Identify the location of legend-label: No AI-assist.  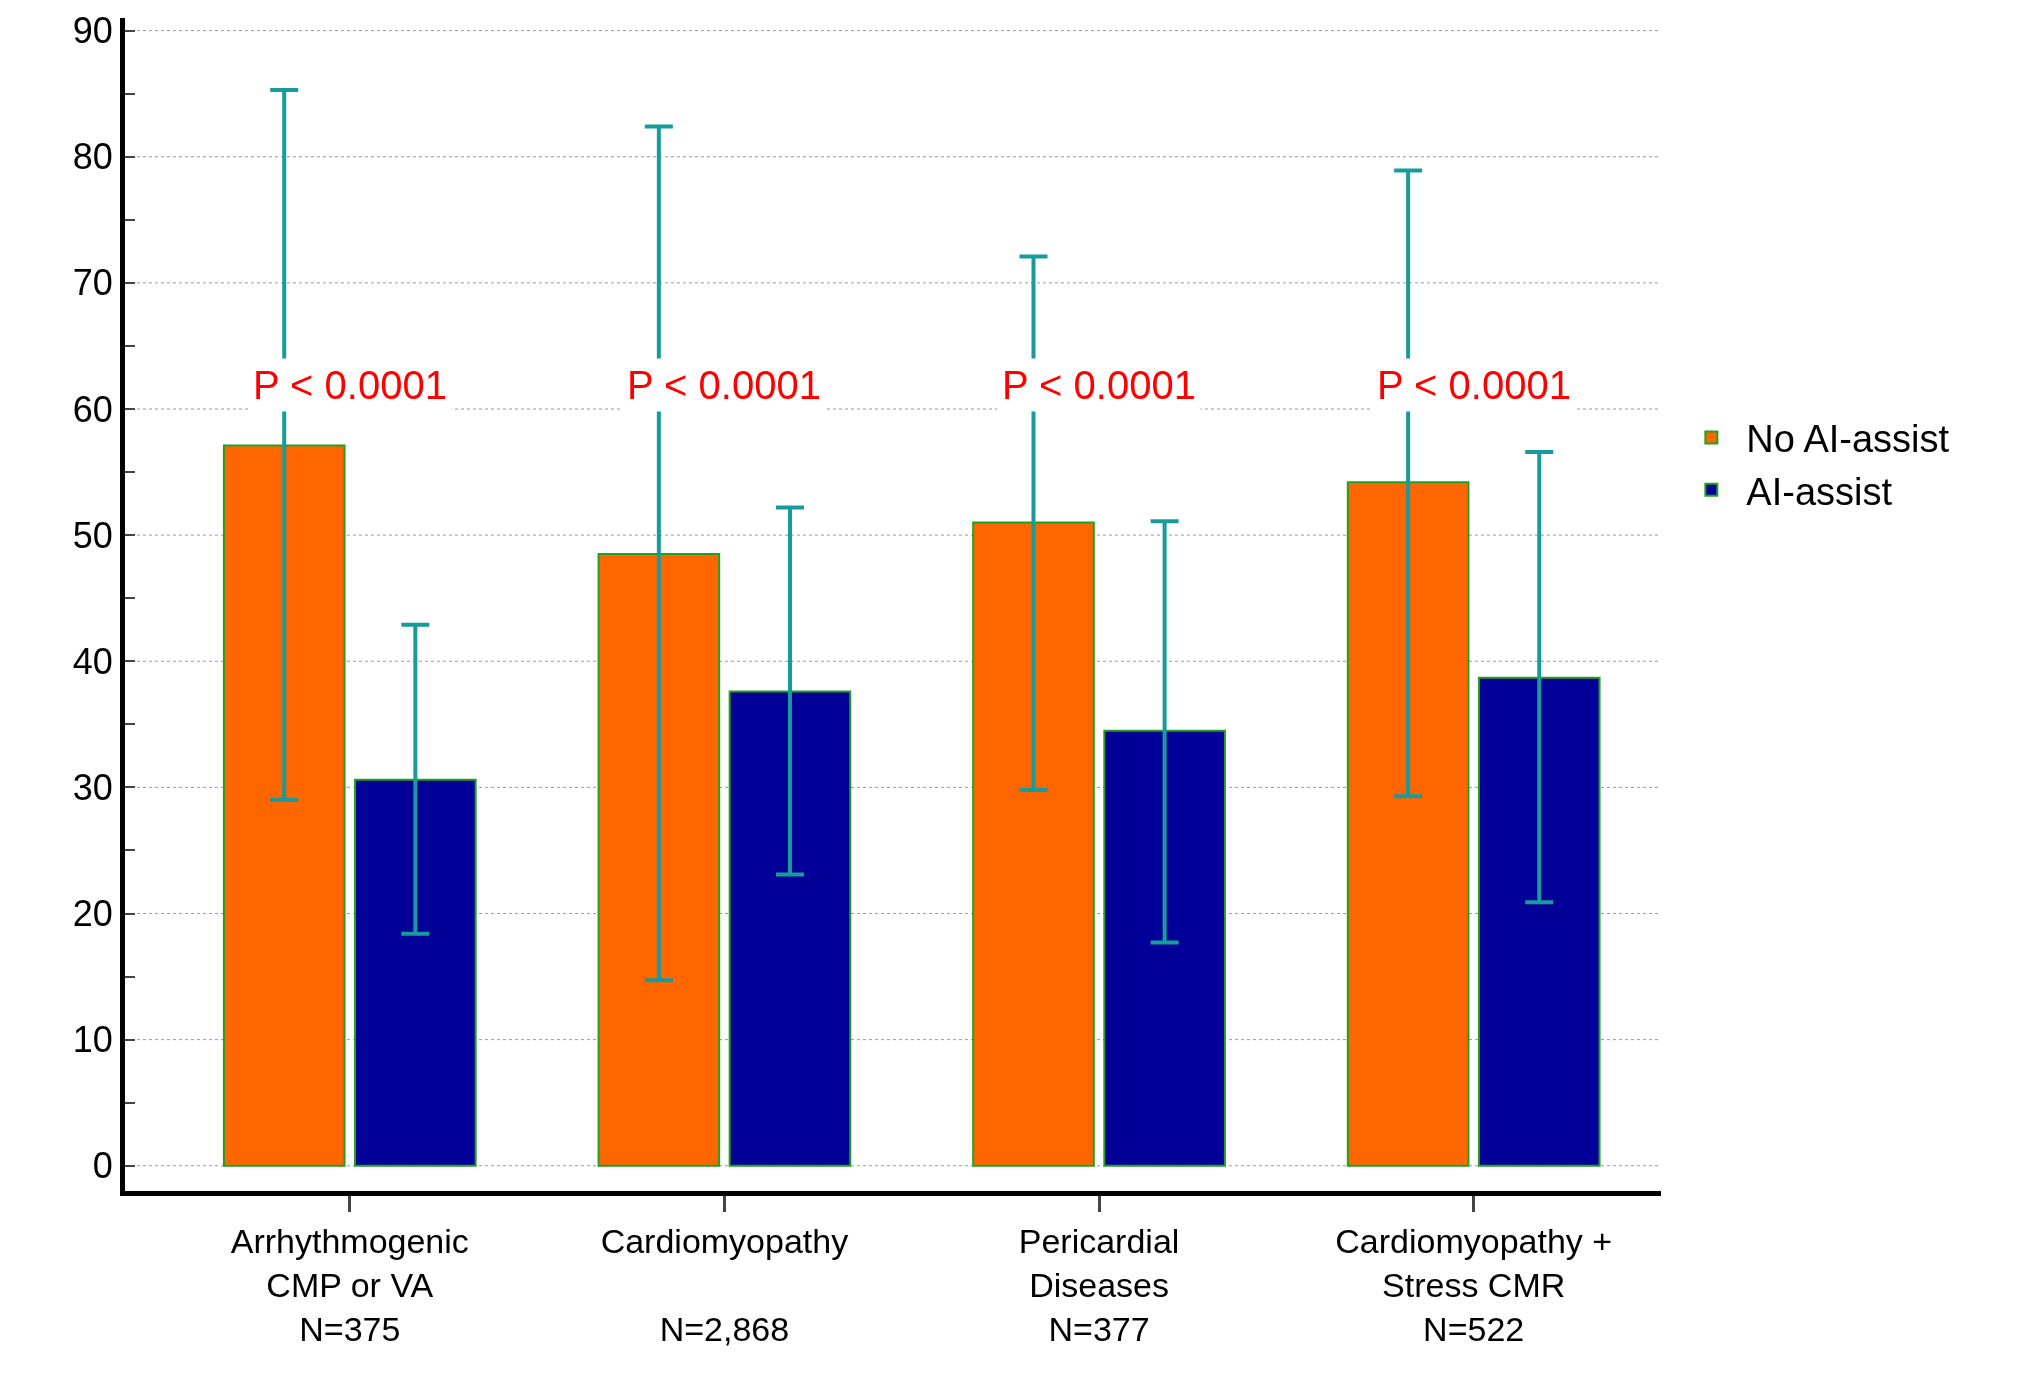
(1848, 439).